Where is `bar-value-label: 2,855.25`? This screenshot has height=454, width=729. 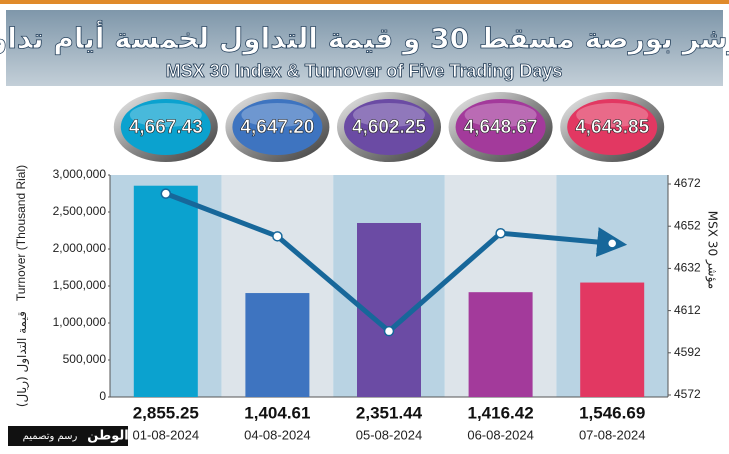 bar-value-label: 2,855.25 is located at coordinates (166, 412).